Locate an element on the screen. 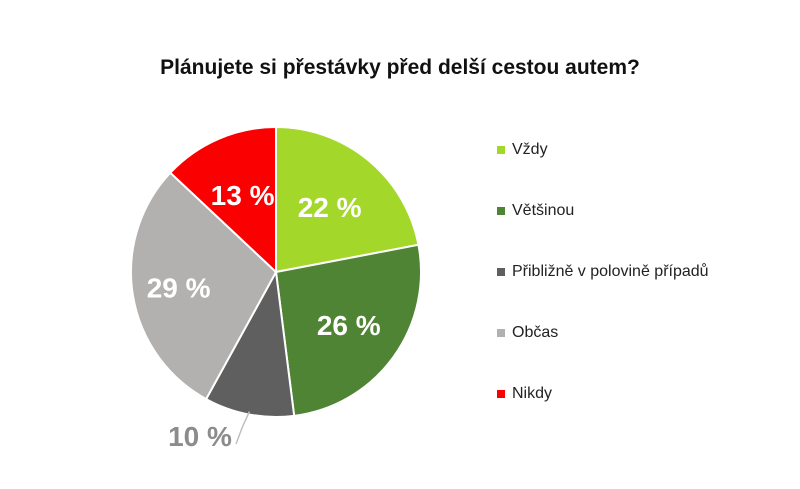 The height and width of the screenshot is (489, 800). slice-label-4: 29 % is located at coordinates (179, 287).